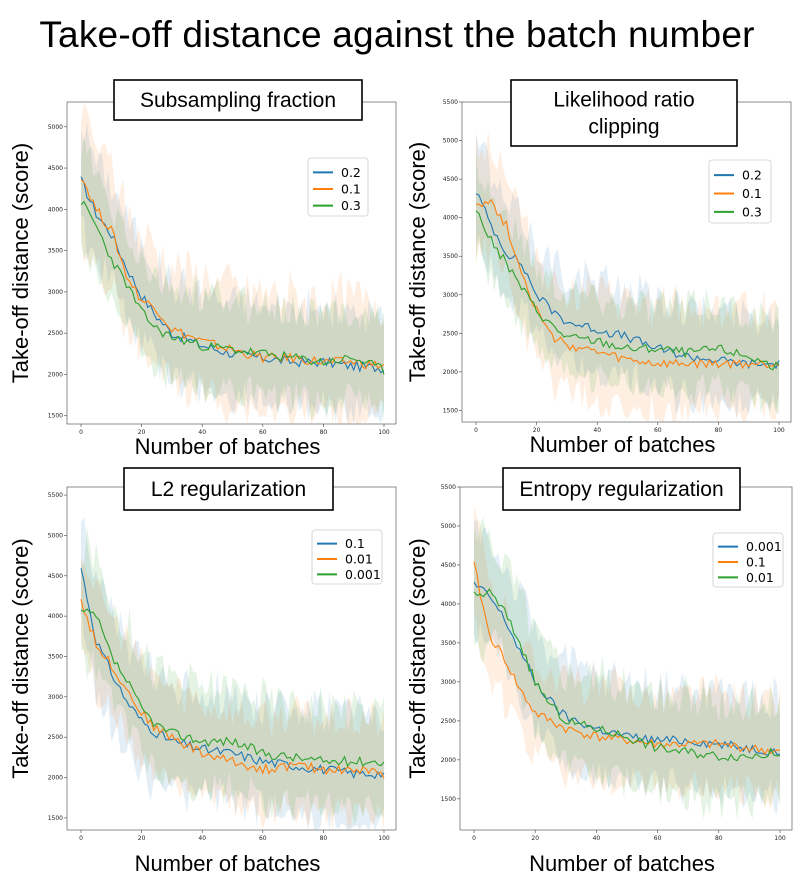  What do you see at coordinates (623, 100) in the screenshot?
I see `panel-title: Likelihood ratio` at bounding box center [623, 100].